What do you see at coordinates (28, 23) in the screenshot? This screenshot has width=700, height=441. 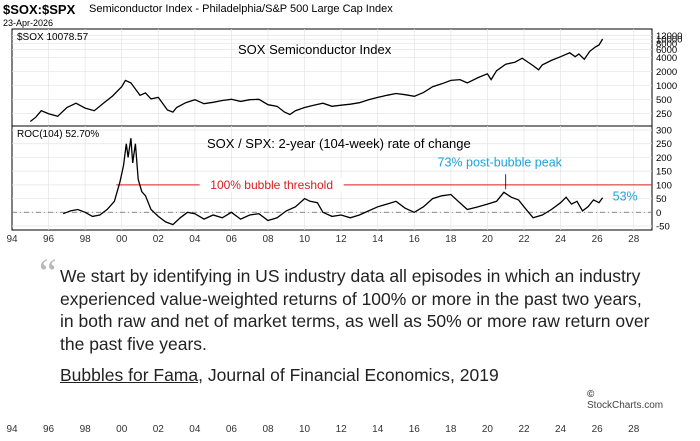 I see `chart-date: 23-Apr-2026` at bounding box center [28, 23].